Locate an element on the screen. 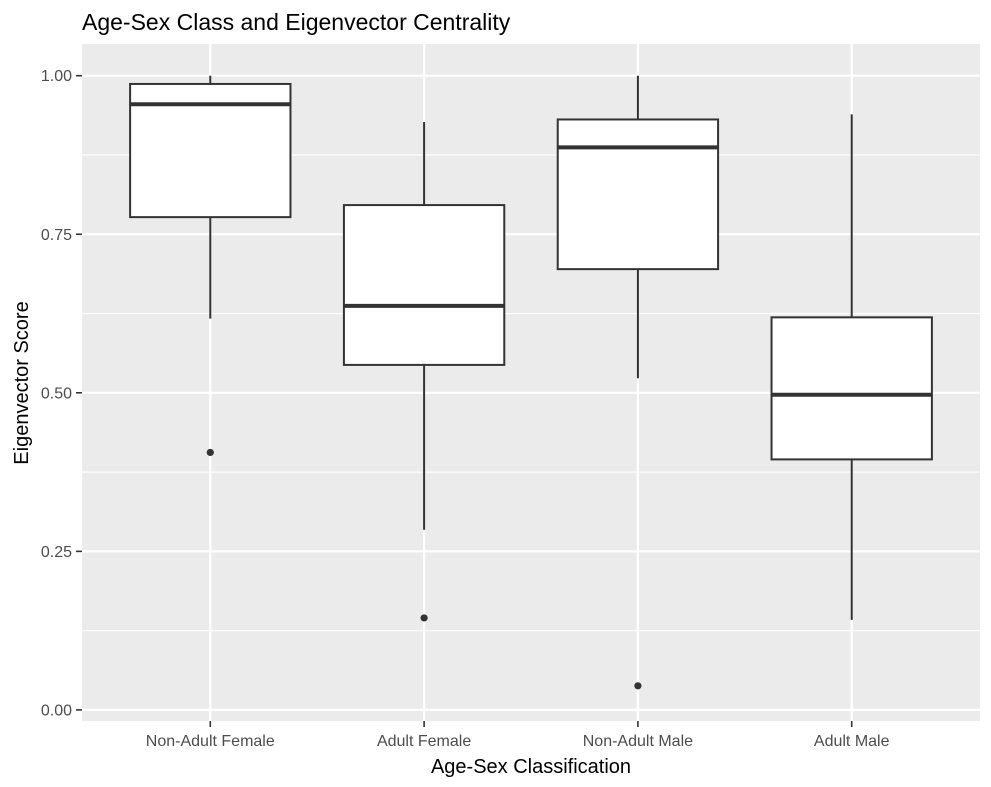 Image resolution: width=991 pixels, height=787 pixels. x-axis-title: Age-Sex Classification is located at coordinates (531, 767).